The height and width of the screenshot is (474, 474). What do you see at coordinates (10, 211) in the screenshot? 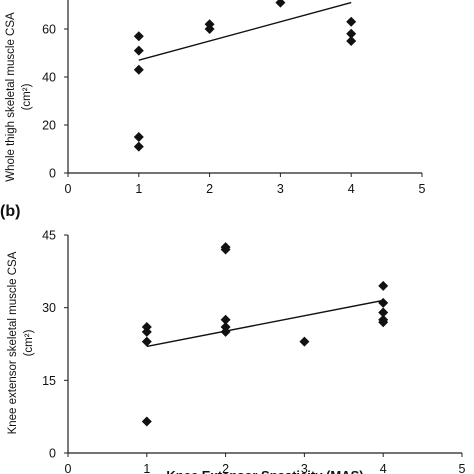
I see `panel-label: (b)` at bounding box center [10, 211].